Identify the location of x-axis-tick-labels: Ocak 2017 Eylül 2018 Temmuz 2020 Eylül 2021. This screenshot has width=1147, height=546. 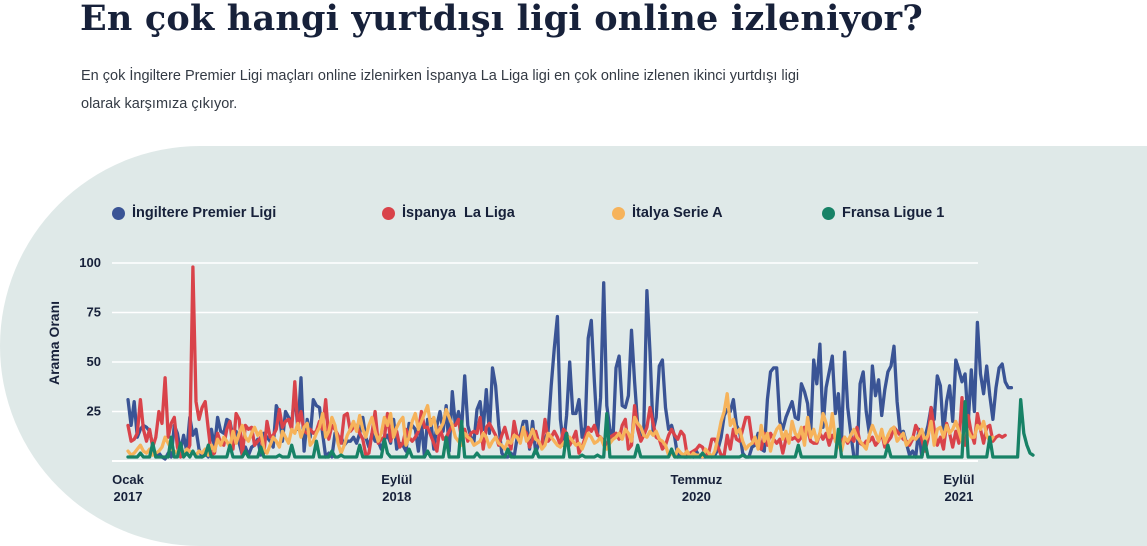
(543, 488).